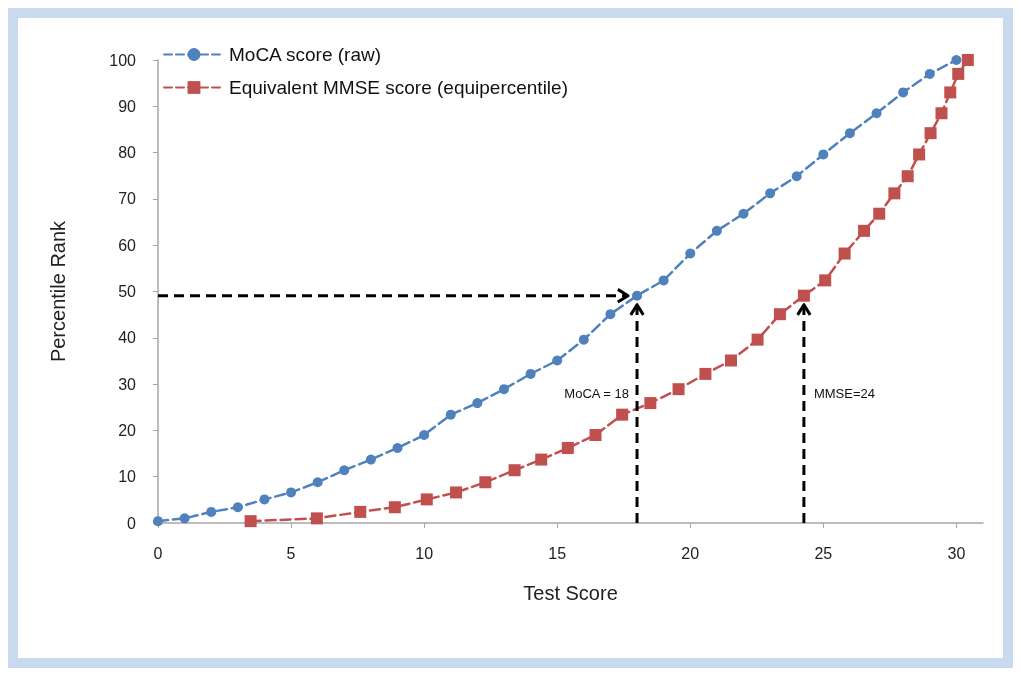  What do you see at coordinates (823, 553) in the screenshot?
I see `x-tick-label: 25` at bounding box center [823, 553].